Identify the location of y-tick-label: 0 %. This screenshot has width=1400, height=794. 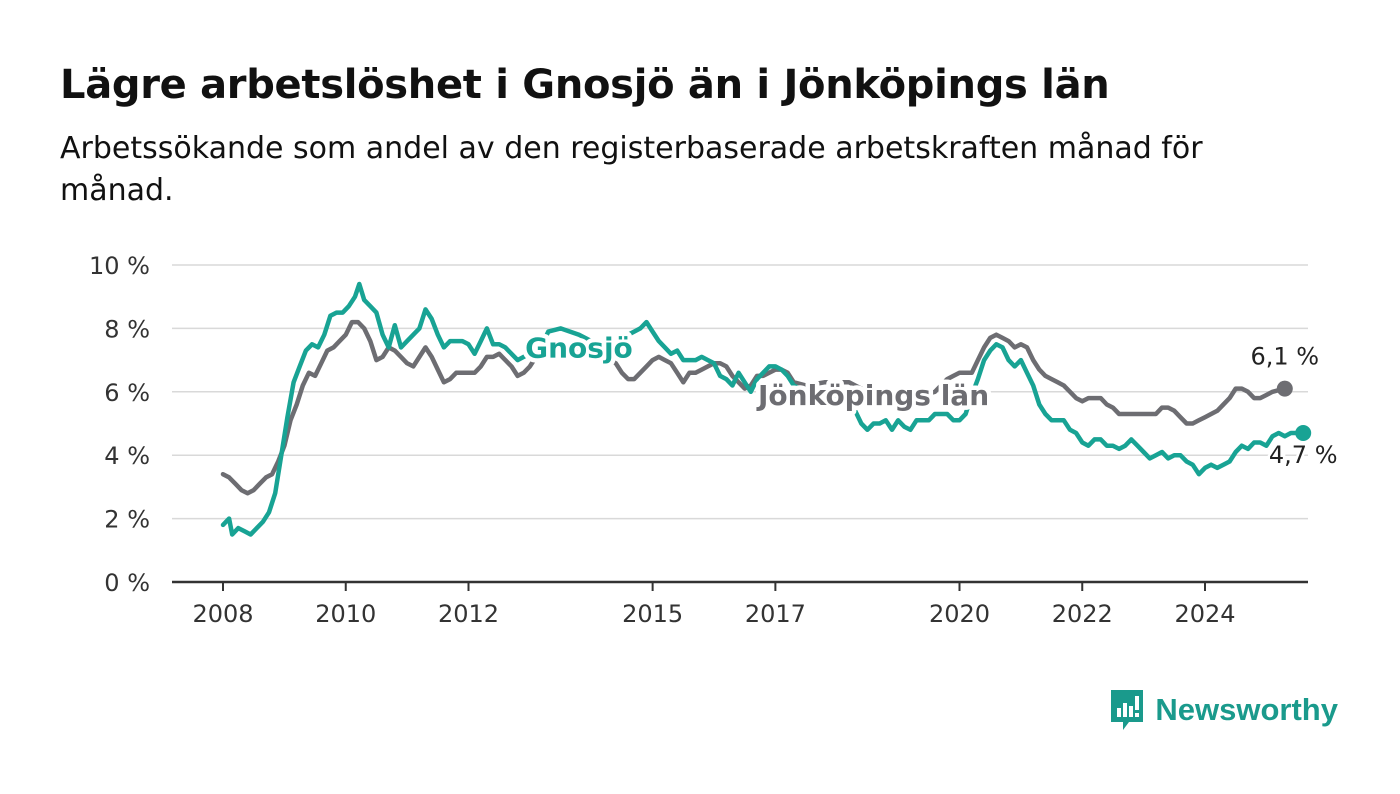
(127, 583).